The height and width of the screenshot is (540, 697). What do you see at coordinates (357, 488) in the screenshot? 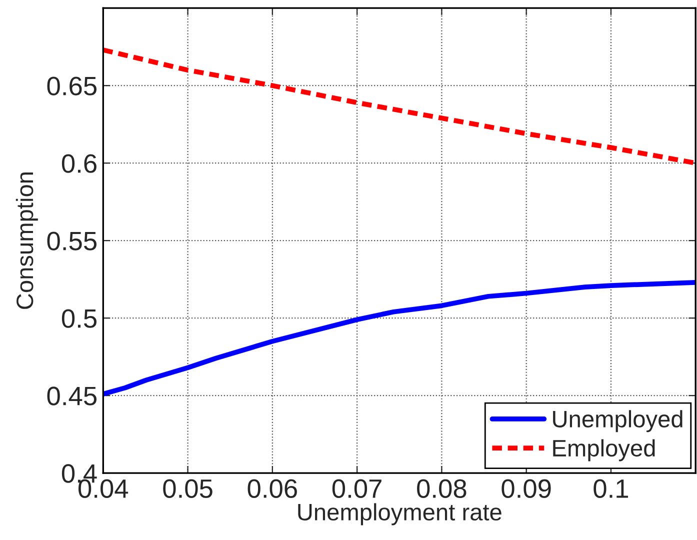
I see `x-tick-label: 0.07` at bounding box center [357, 488].